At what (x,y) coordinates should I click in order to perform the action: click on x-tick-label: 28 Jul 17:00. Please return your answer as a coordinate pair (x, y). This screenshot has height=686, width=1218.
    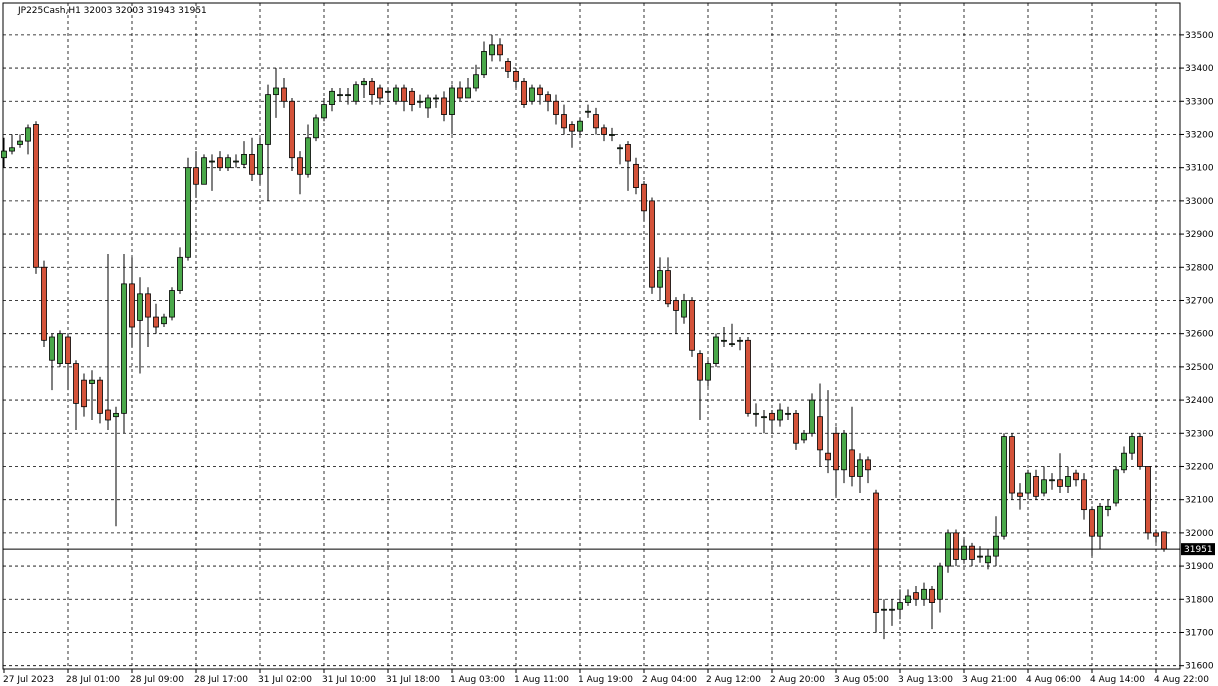
    Looking at the image, I should click on (221, 680).